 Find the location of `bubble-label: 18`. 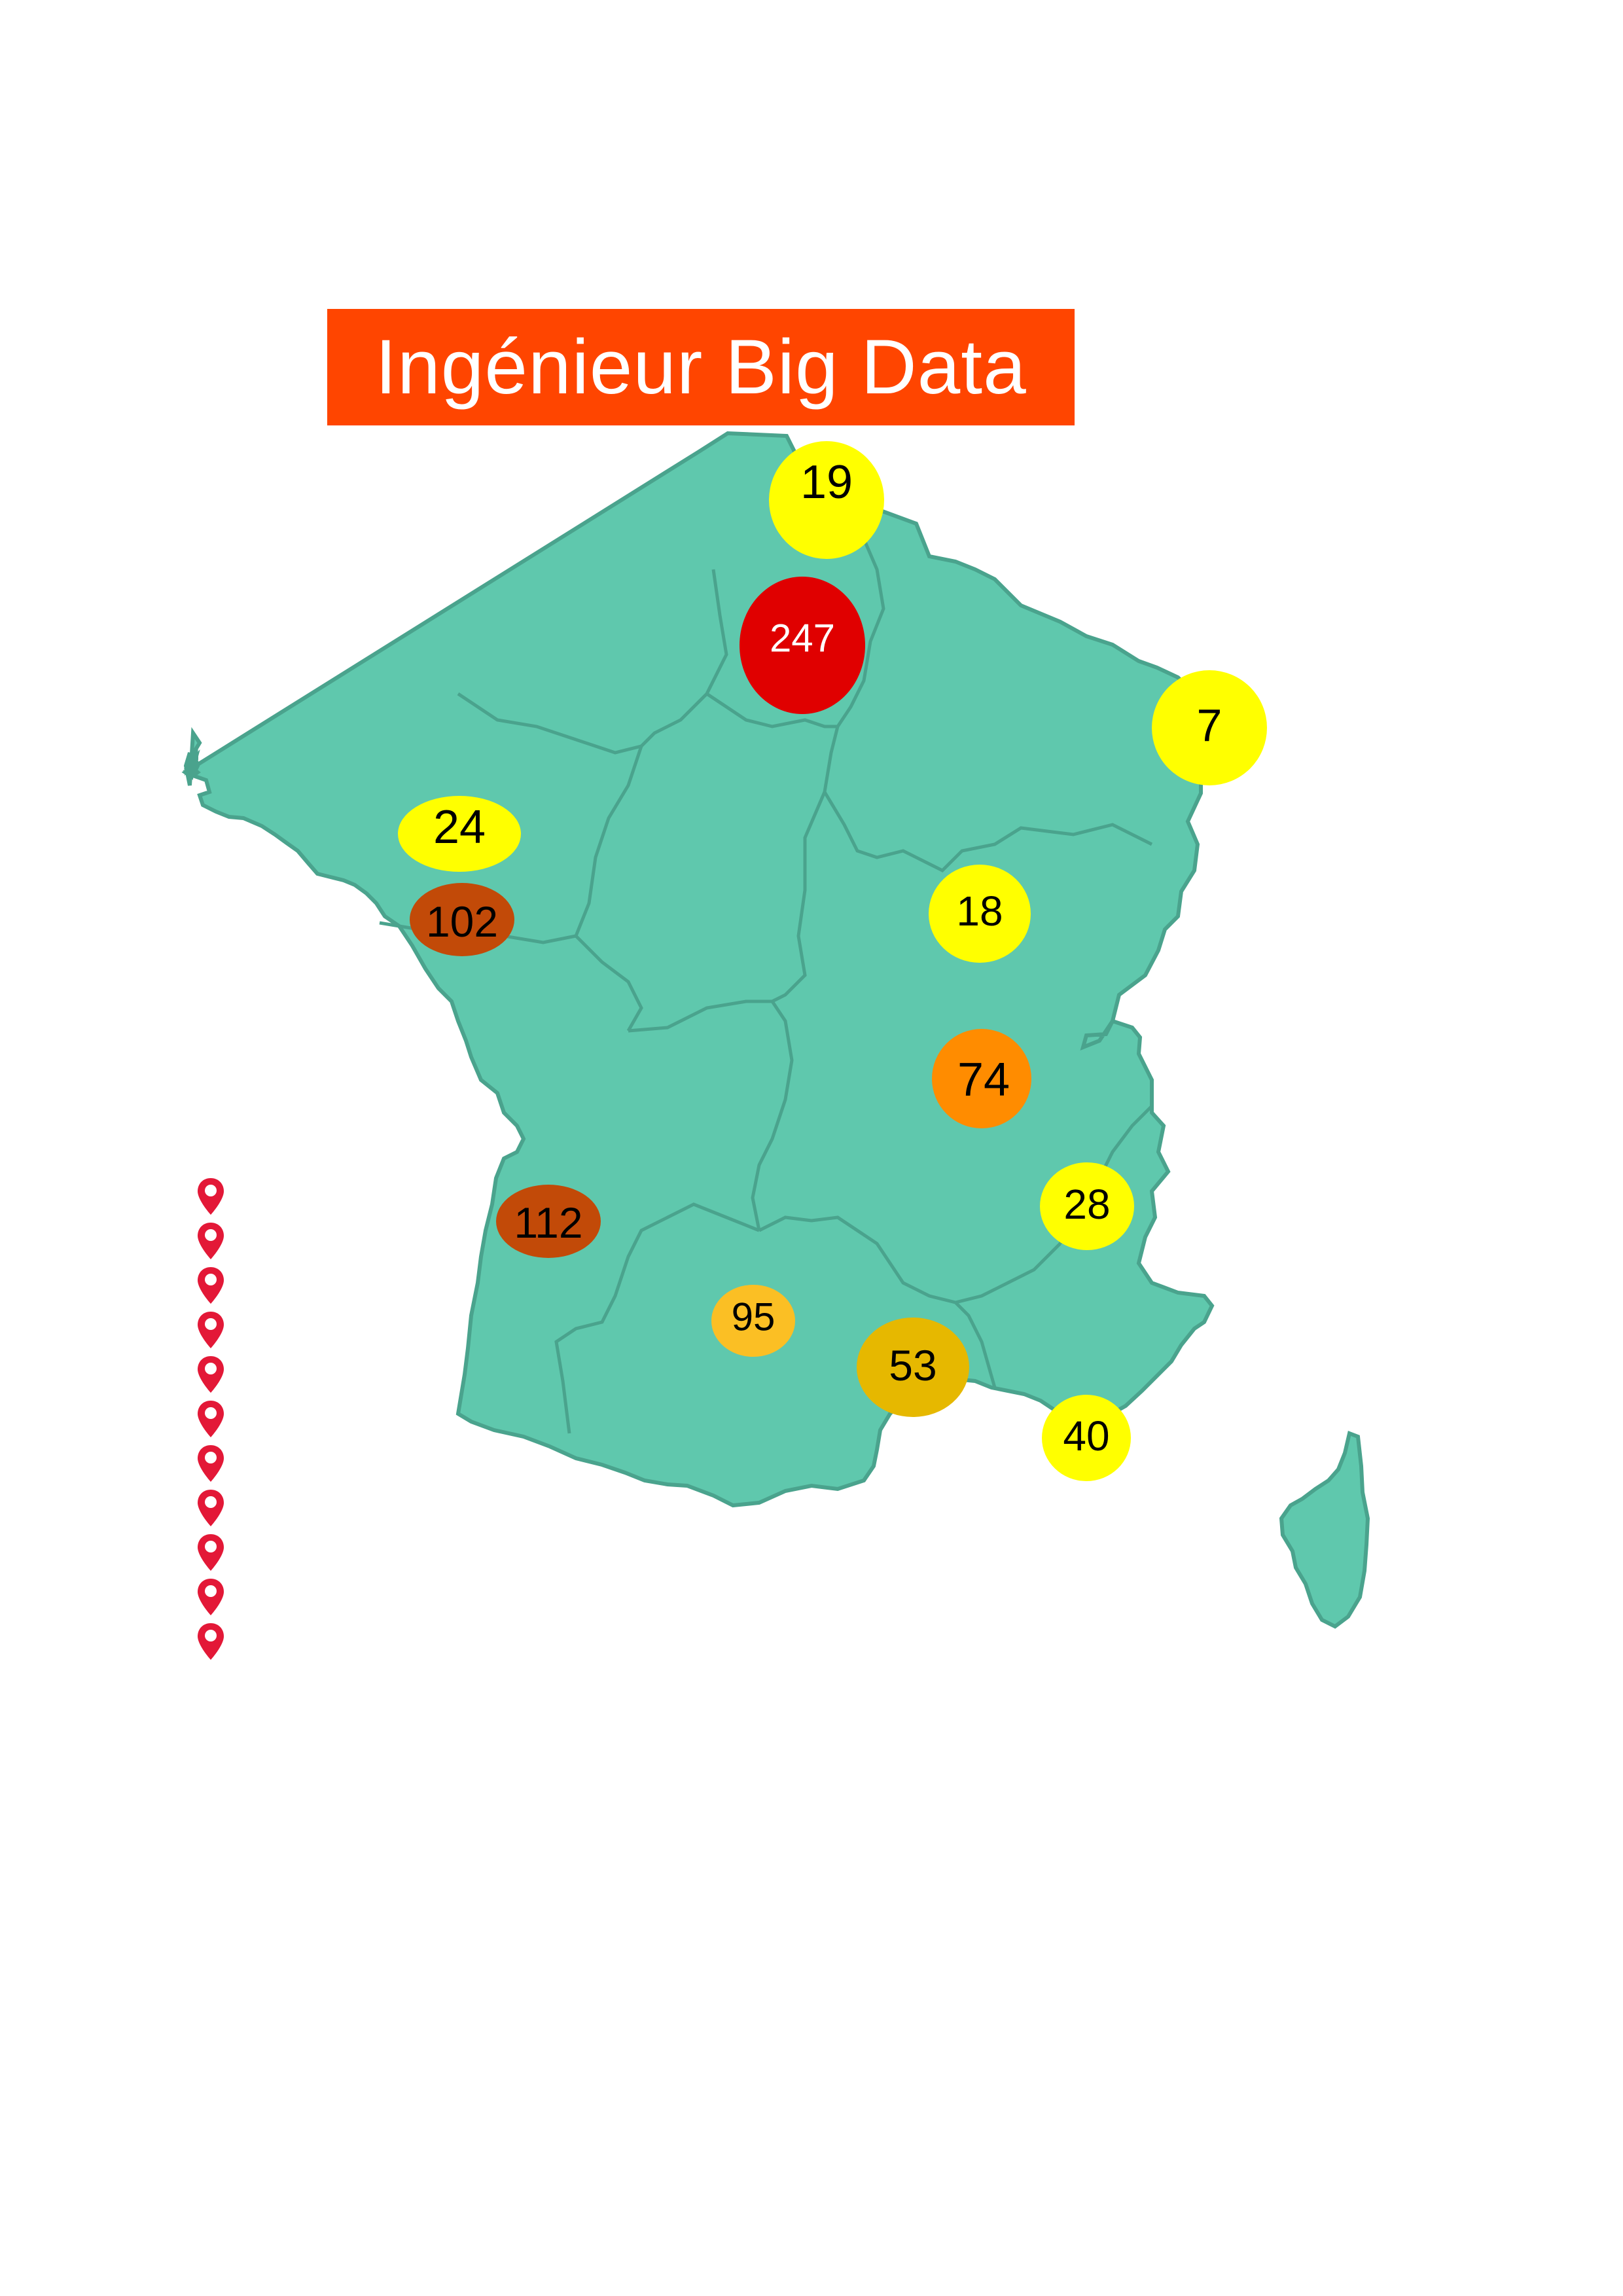

bubble-label: 18 is located at coordinates (979, 911).